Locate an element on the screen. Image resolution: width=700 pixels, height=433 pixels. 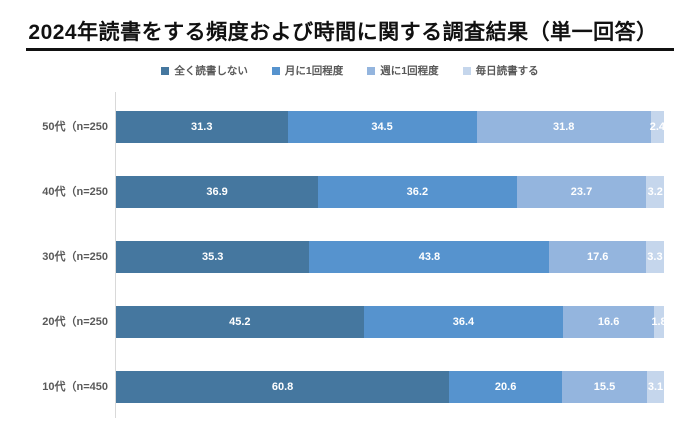
bar-segment: 35.3 is located at coordinates (213, 257).